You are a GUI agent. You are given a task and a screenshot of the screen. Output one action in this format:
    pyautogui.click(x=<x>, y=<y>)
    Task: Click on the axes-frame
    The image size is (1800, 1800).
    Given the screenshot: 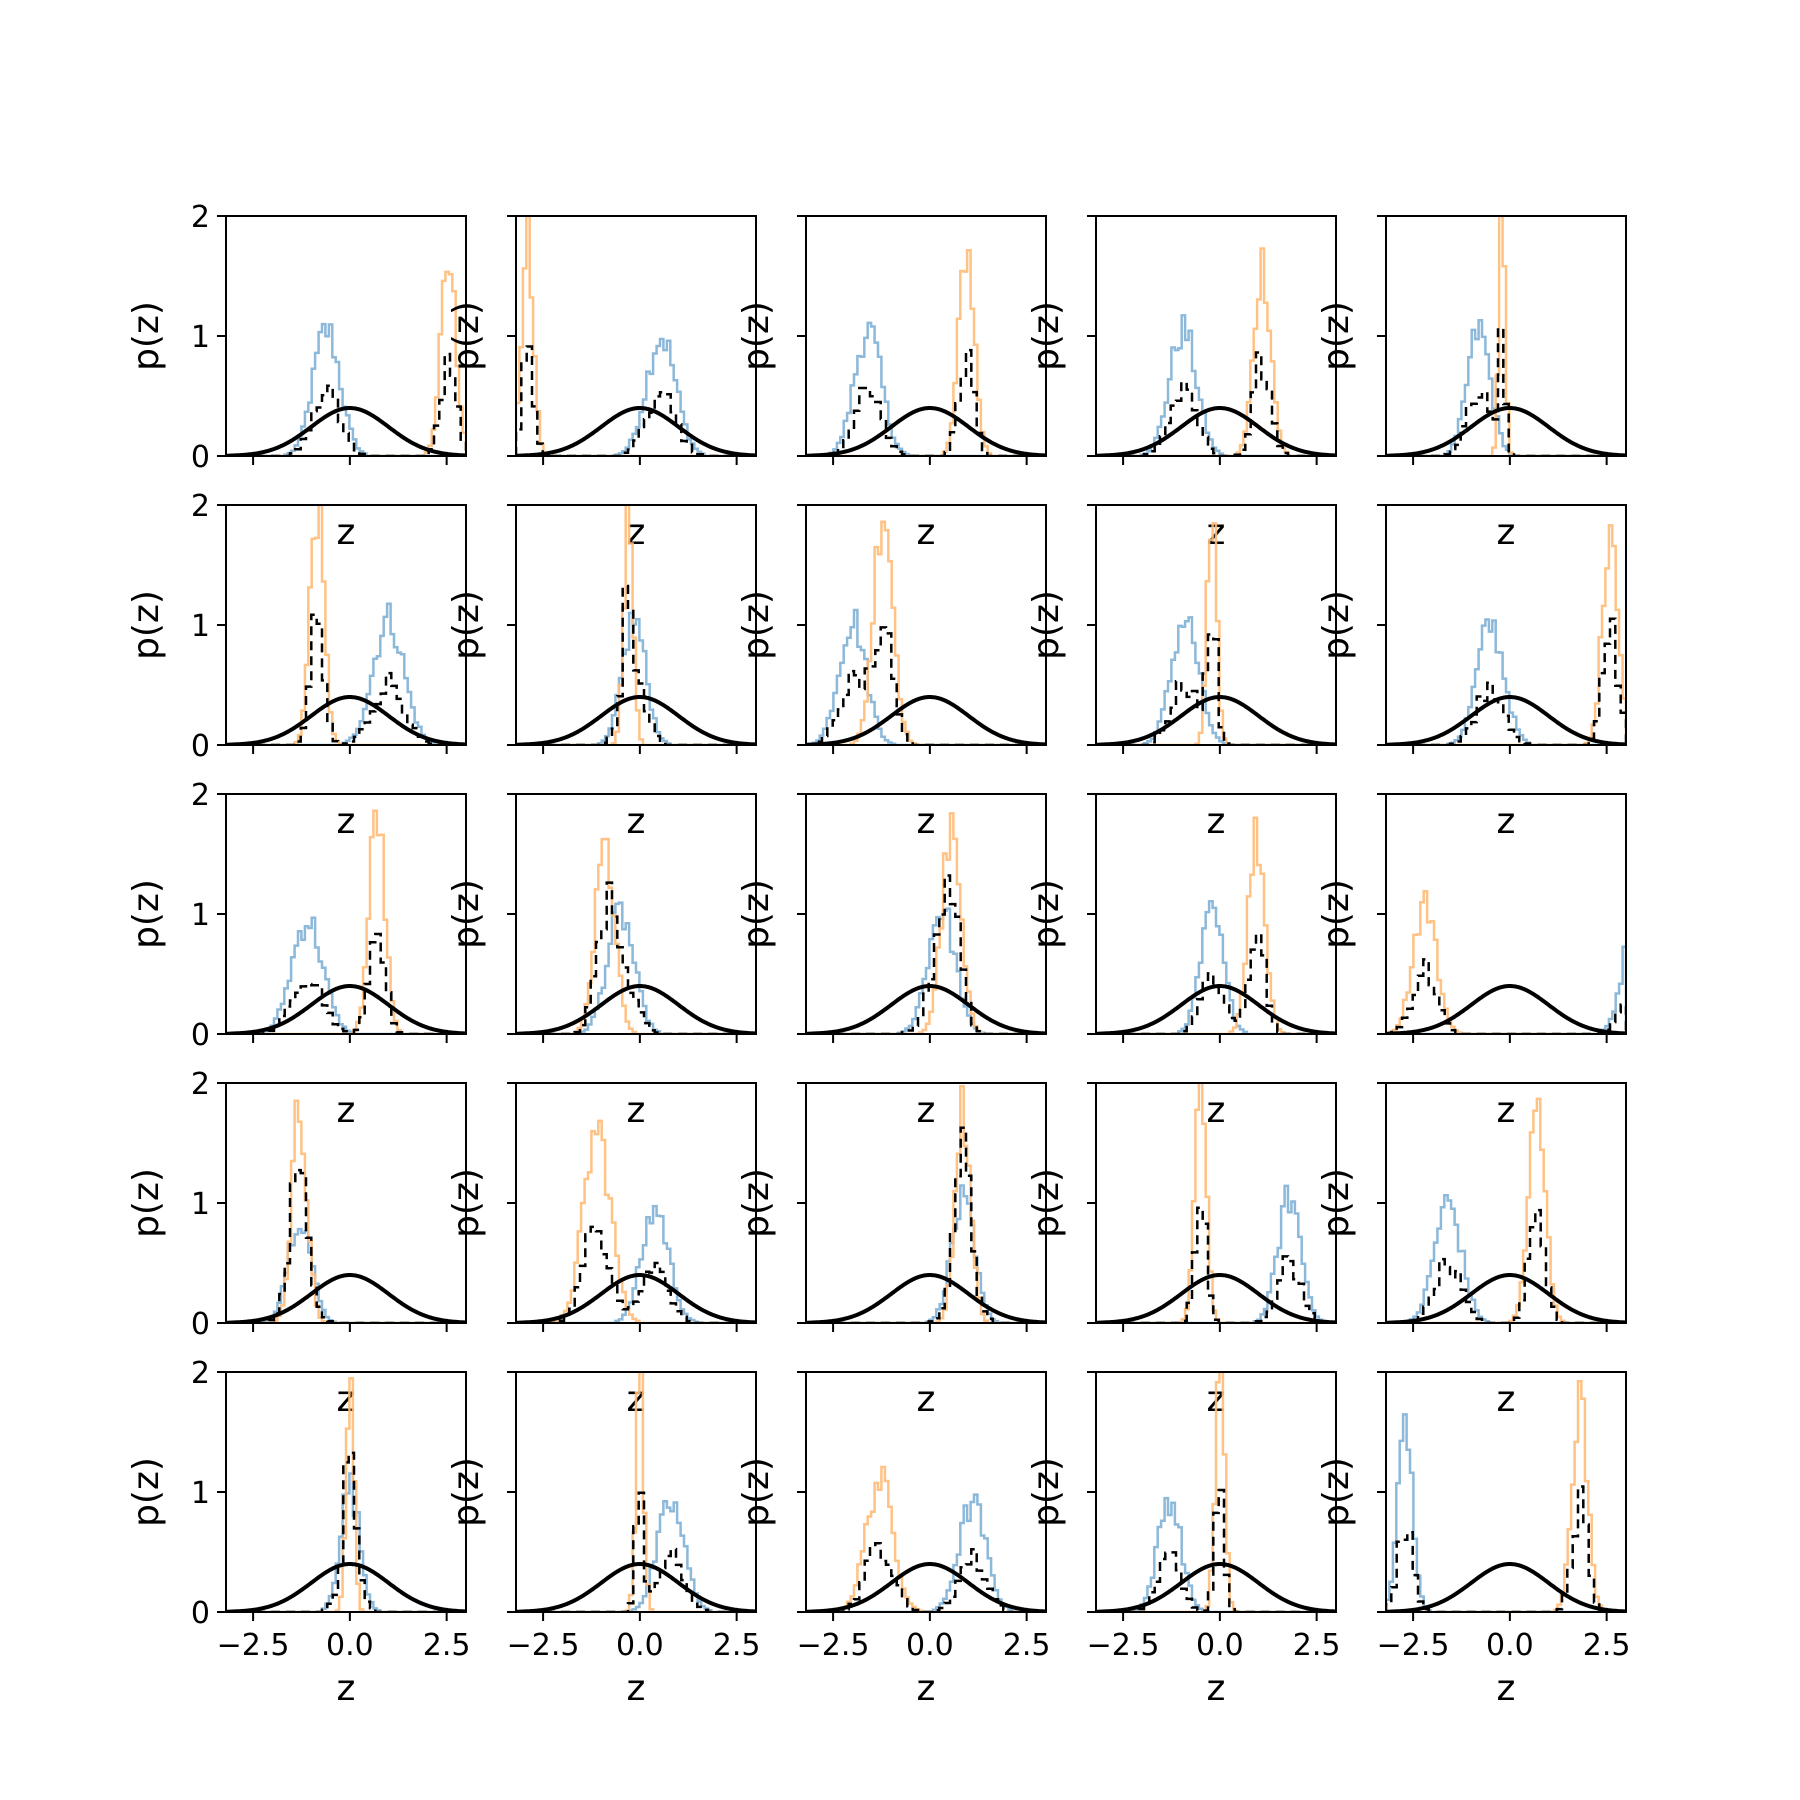 What is the action you would take?
    pyautogui.click(x=1216, y=336)
    